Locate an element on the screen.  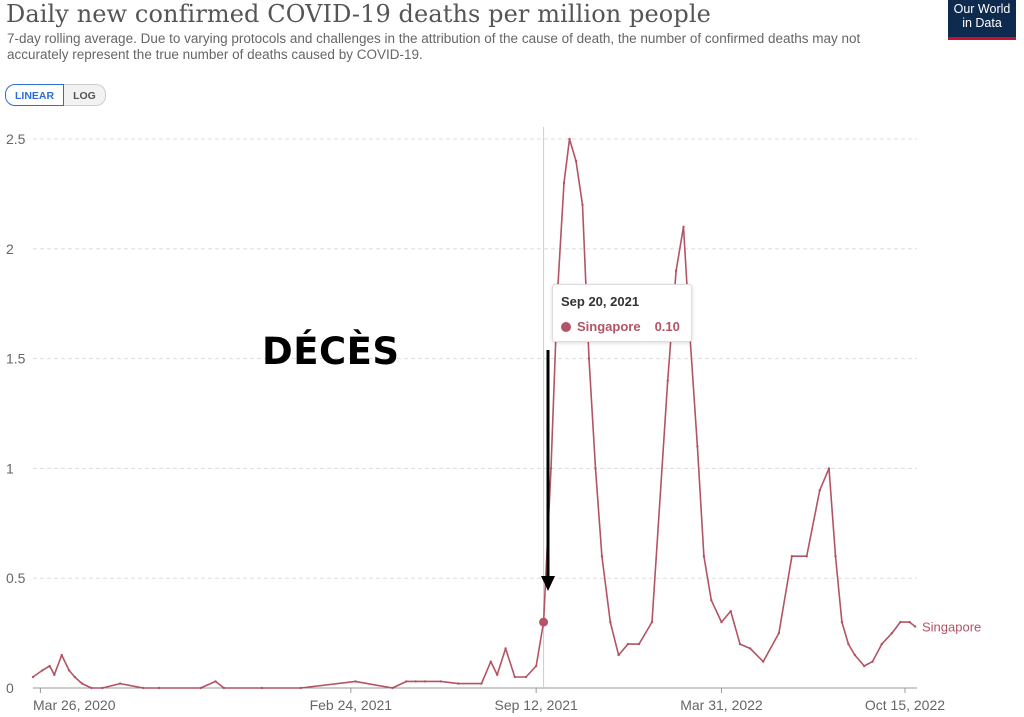
tooltip-row: Singapore 0.10 is located at coordinates (622, 326).